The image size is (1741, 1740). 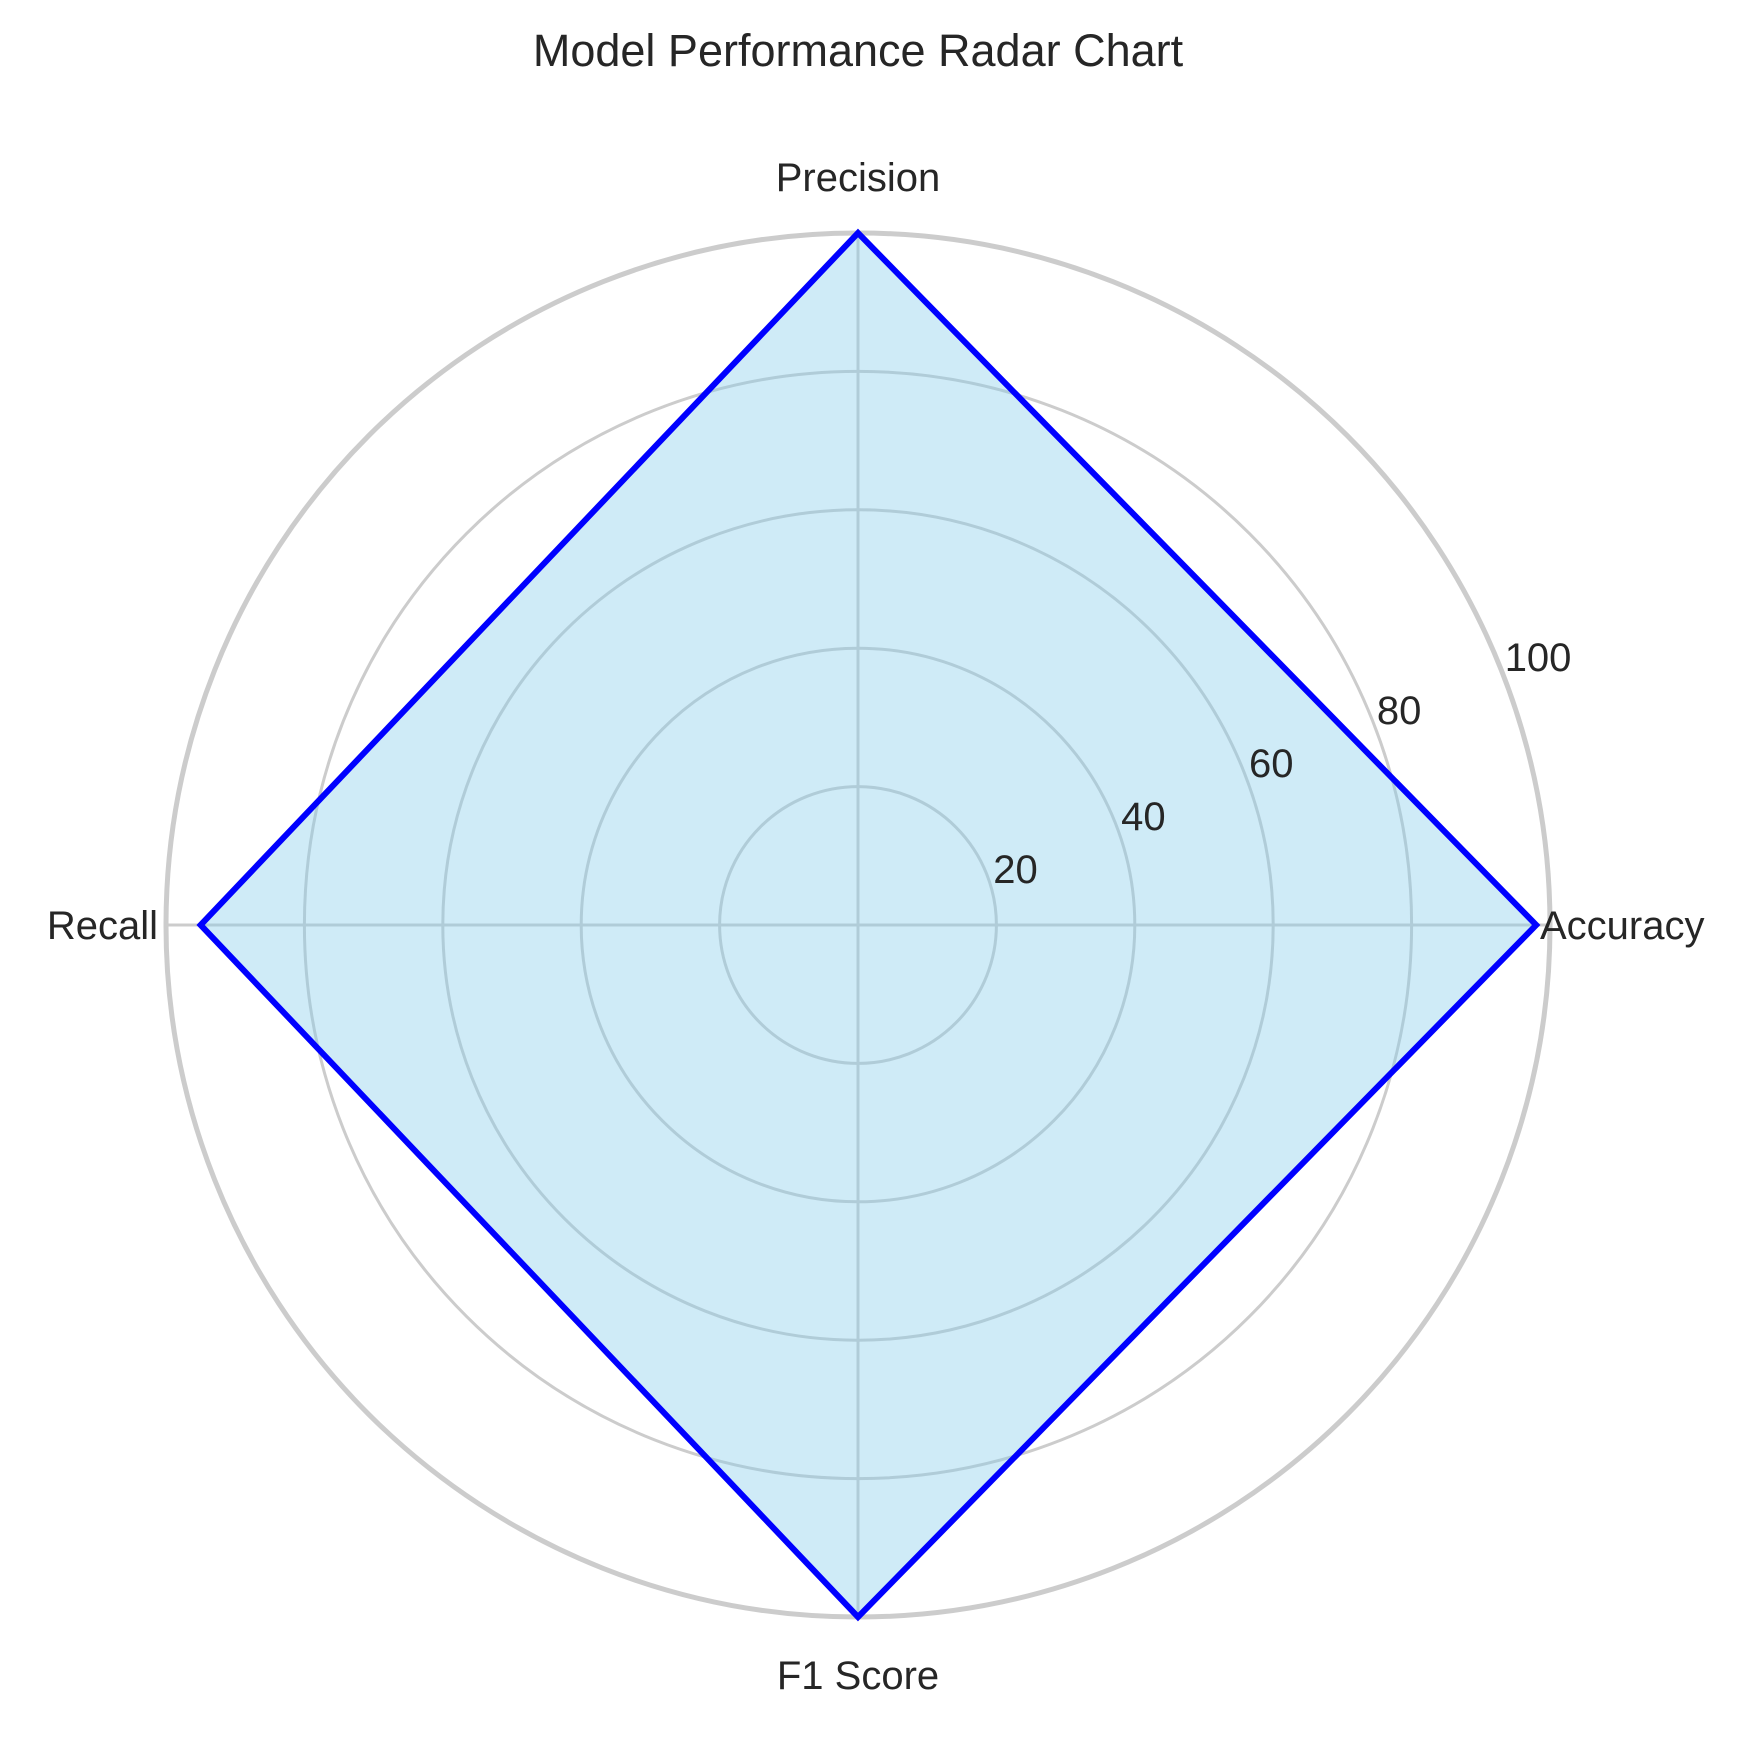 What do you see at coordinates (858, 178) in the screenshot?
I see `category-label-precision: Precision` at bounding box center [858, 178].